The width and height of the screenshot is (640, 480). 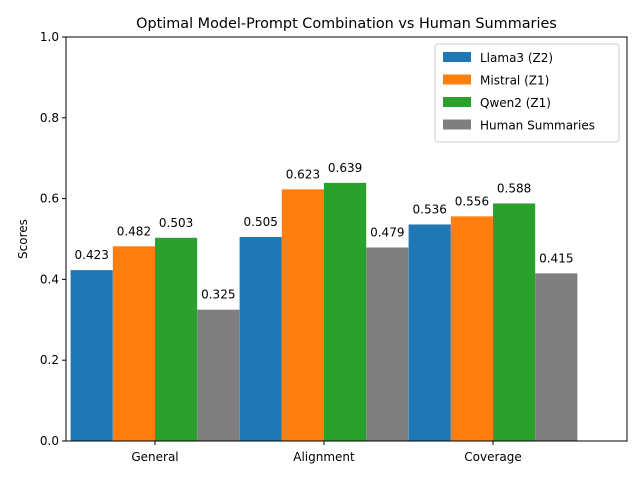 What do you see at coordinates (556, 258) in the screenshot?
I see `bar-value-label: 0.415` at bounding box center [556, 258].